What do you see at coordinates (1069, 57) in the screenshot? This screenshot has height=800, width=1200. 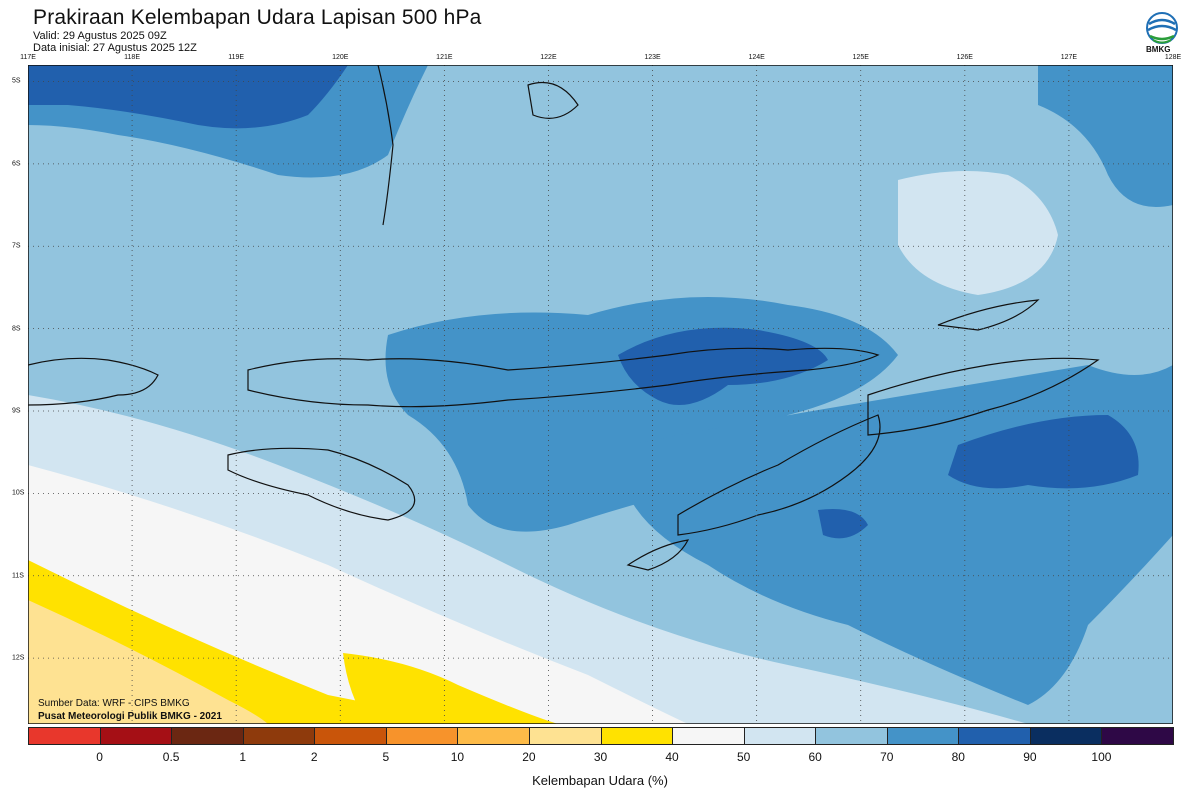 I see `lon-tick-label: 127E` at bounding box center [1069, 57].